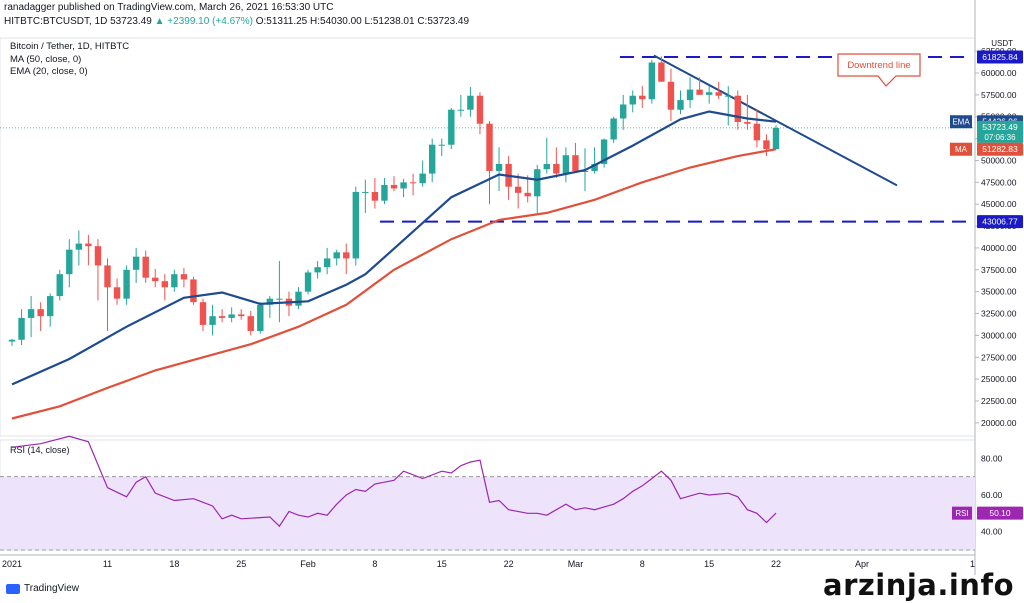 The width and height of the screenshot is (1024, 603). I want to click on time-tick-label: 11, so click(107, 564).